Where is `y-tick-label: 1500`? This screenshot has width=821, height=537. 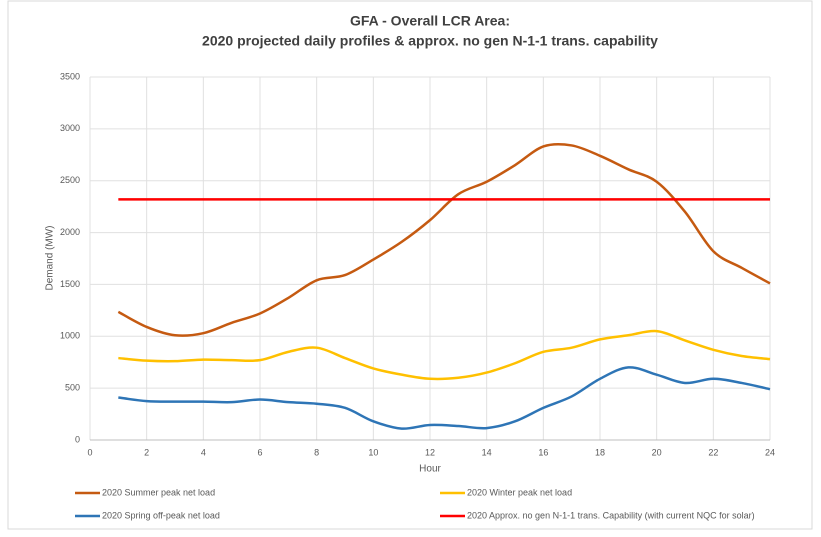
y-tick-label: 1500 is located at coordinates (70, 284).